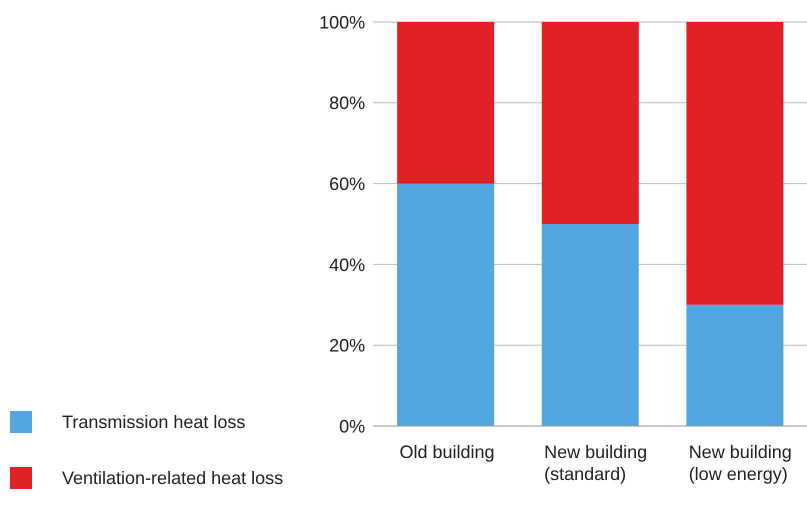 This screenshot has width=807, height=506. What do you see at coordinates (352, 426) in the screenshot?
I see `y-tick-label: 0%` at bounding box center [352, 426].